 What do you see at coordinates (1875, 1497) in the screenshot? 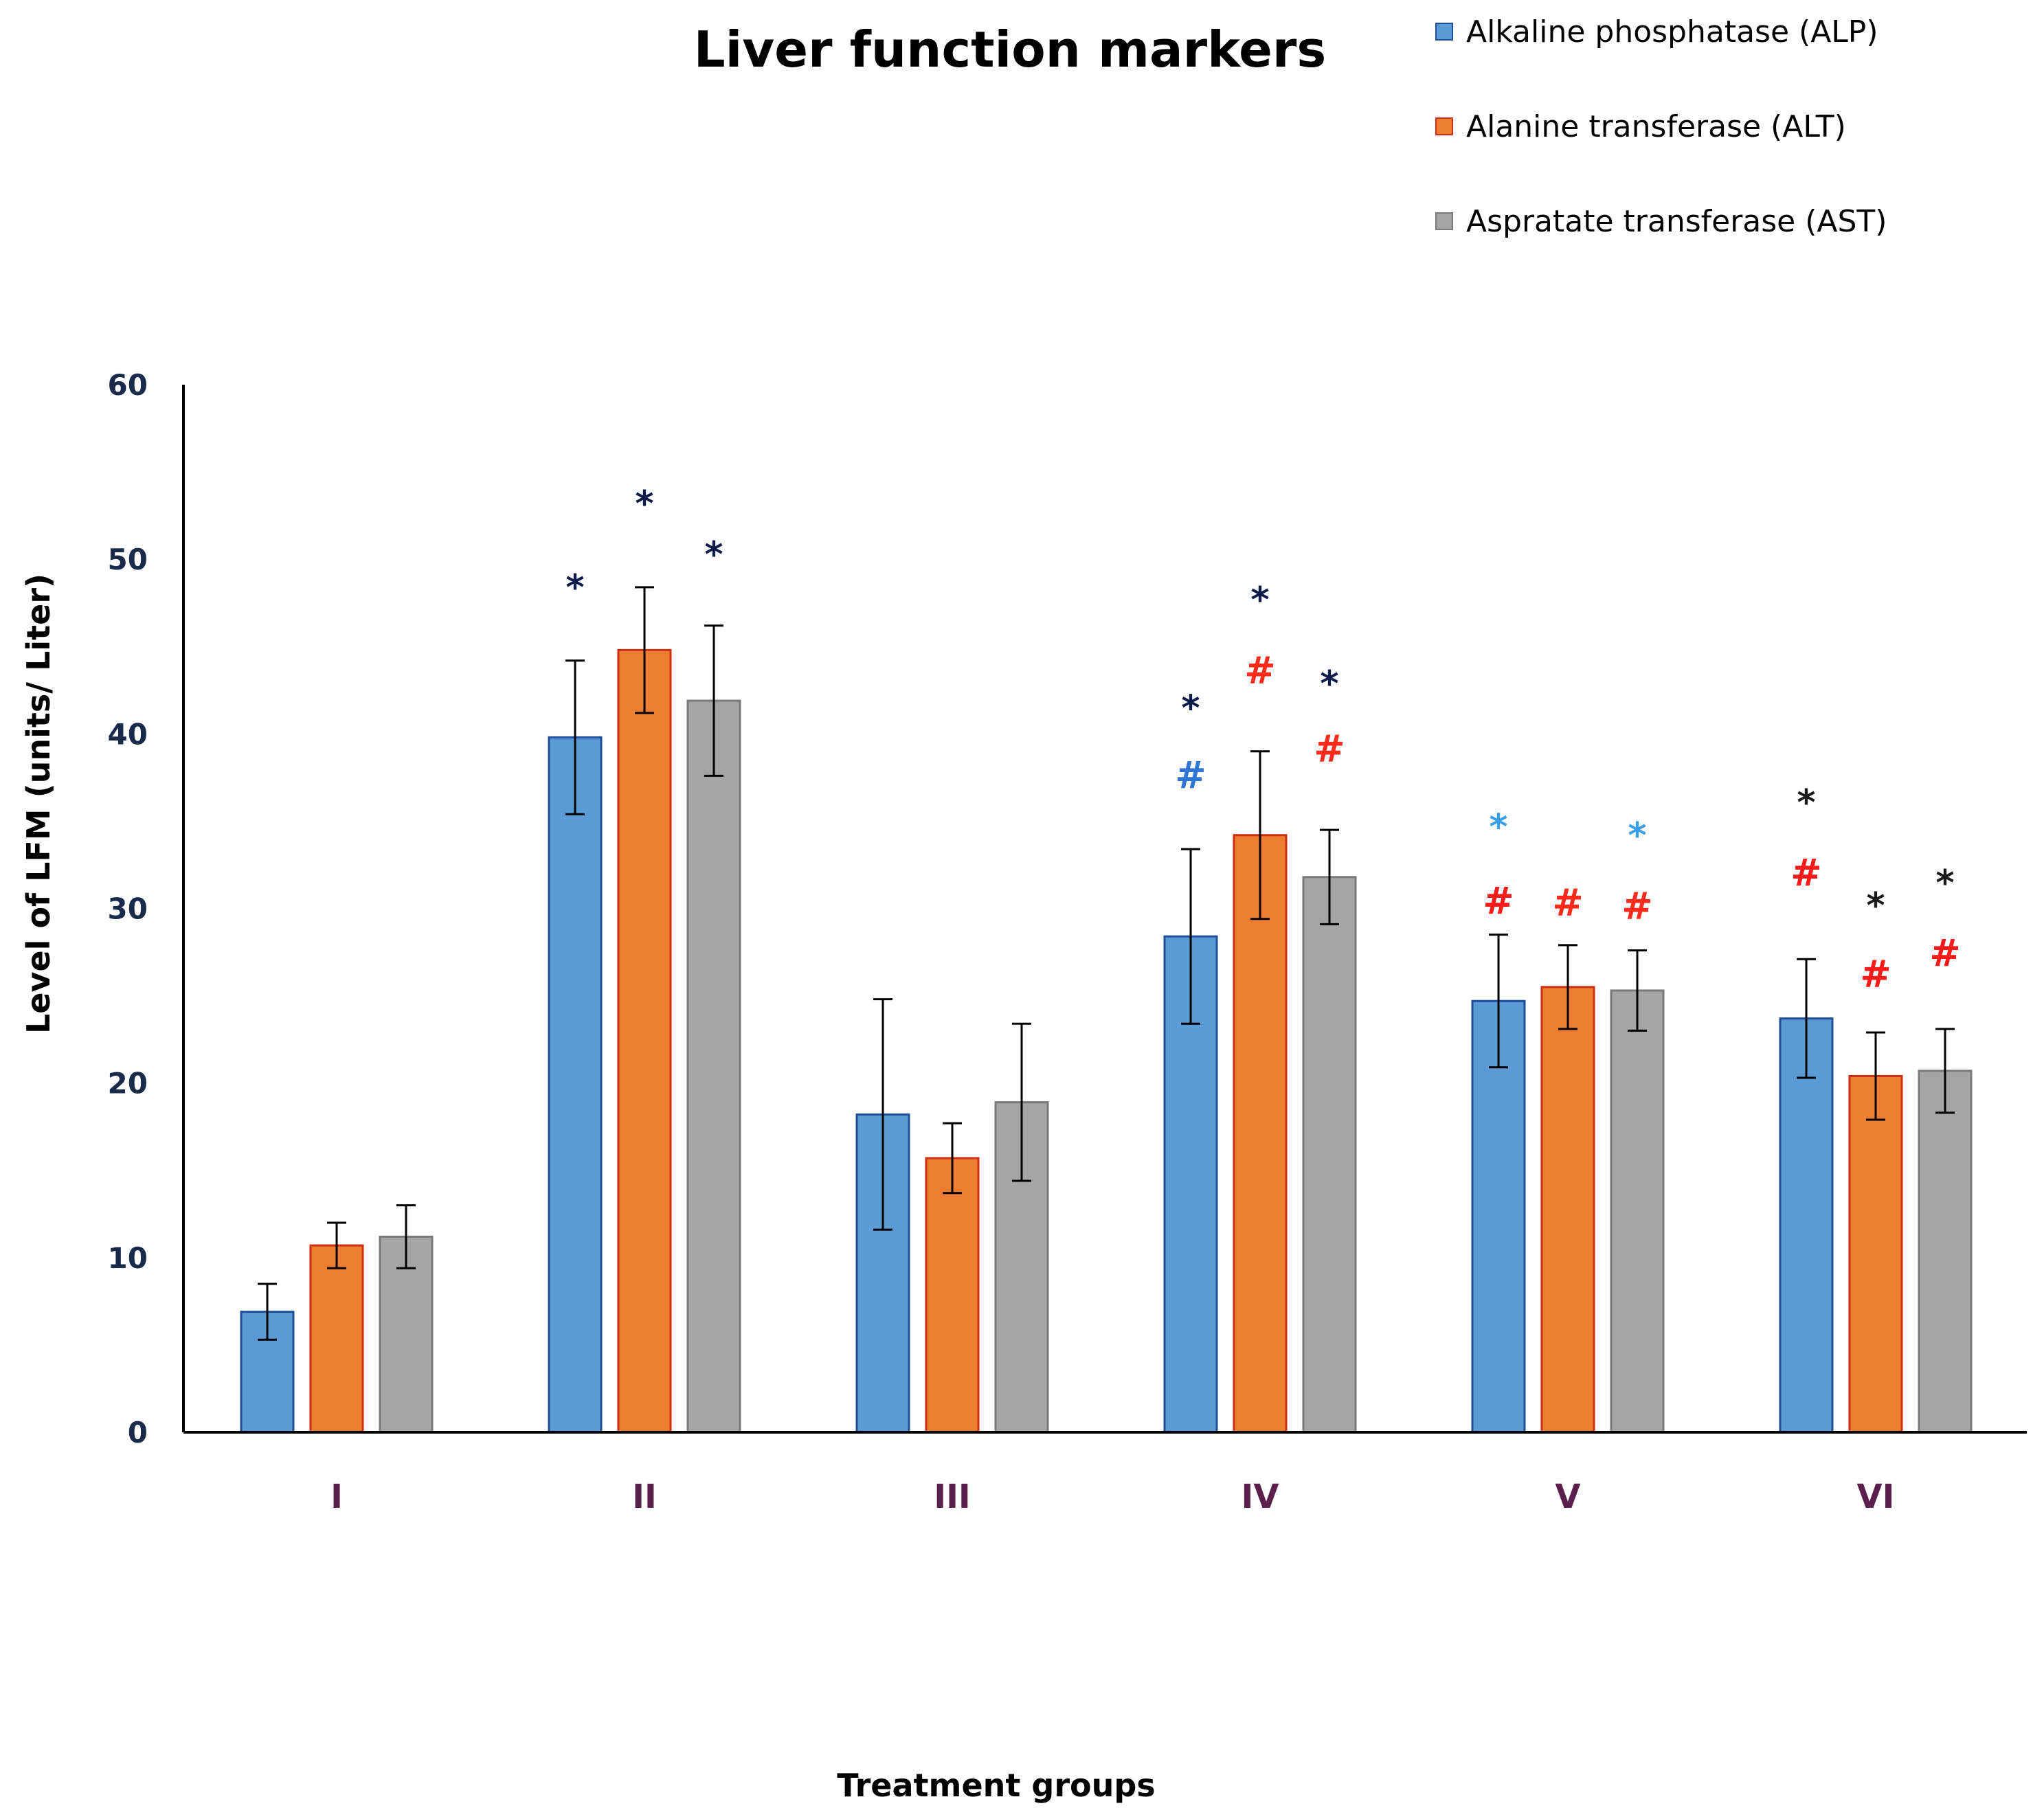
I see `x-tick-label: VI` at bounding box center [1875, 1497].